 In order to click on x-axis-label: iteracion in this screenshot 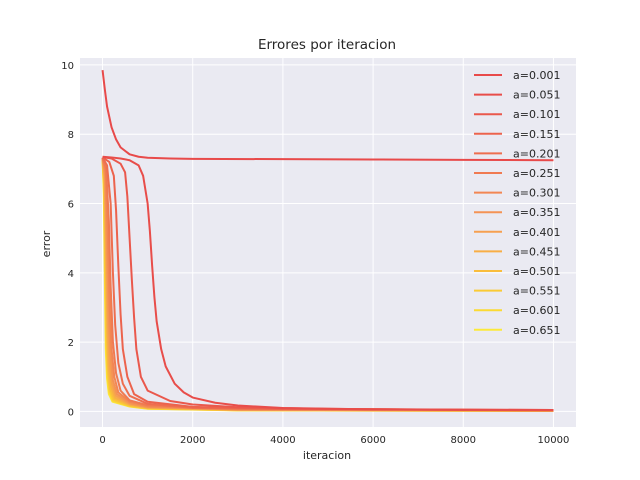, I will do `click(327, 455)`.